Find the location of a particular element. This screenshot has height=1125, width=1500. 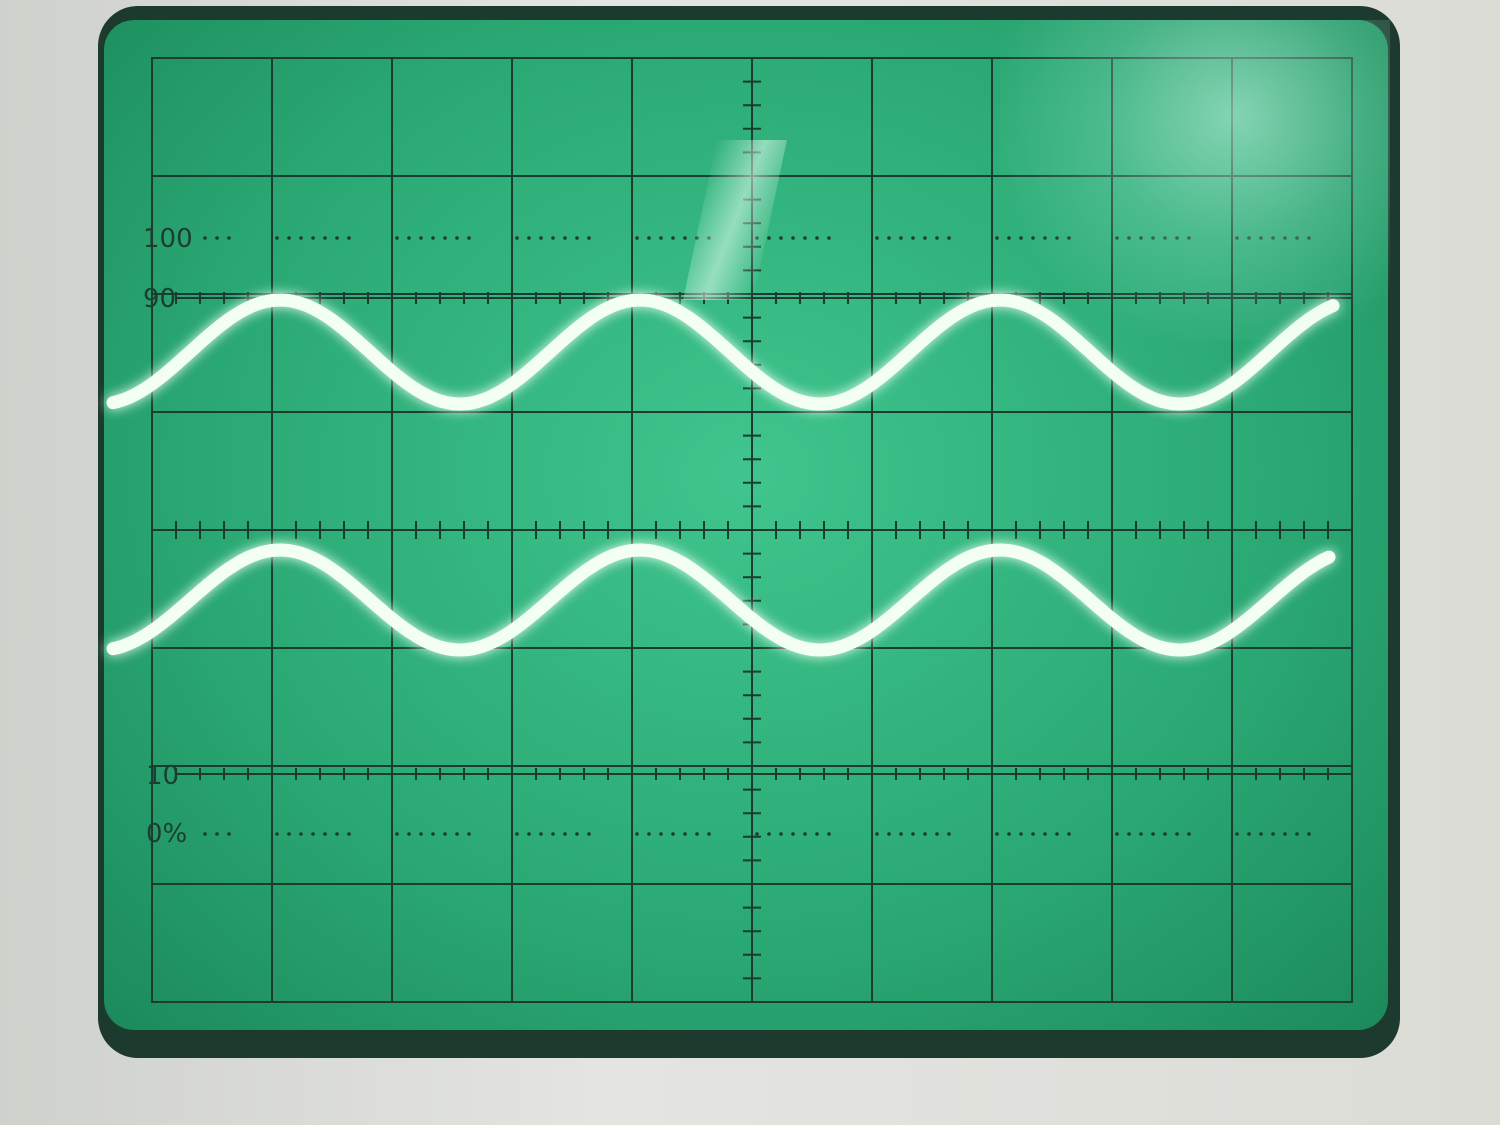

upper-sine-trace is located at coordinates (723, 352).